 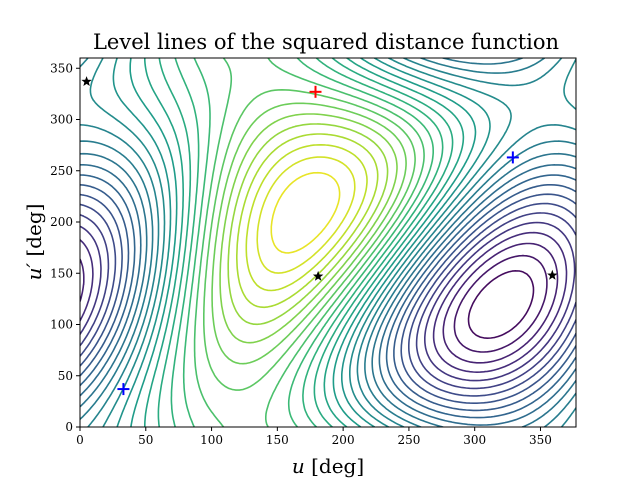 What do you see at coordinates (211, 440) in the screenshot?
I see `x-tick-label: 100` at bounding box center [211, 440].